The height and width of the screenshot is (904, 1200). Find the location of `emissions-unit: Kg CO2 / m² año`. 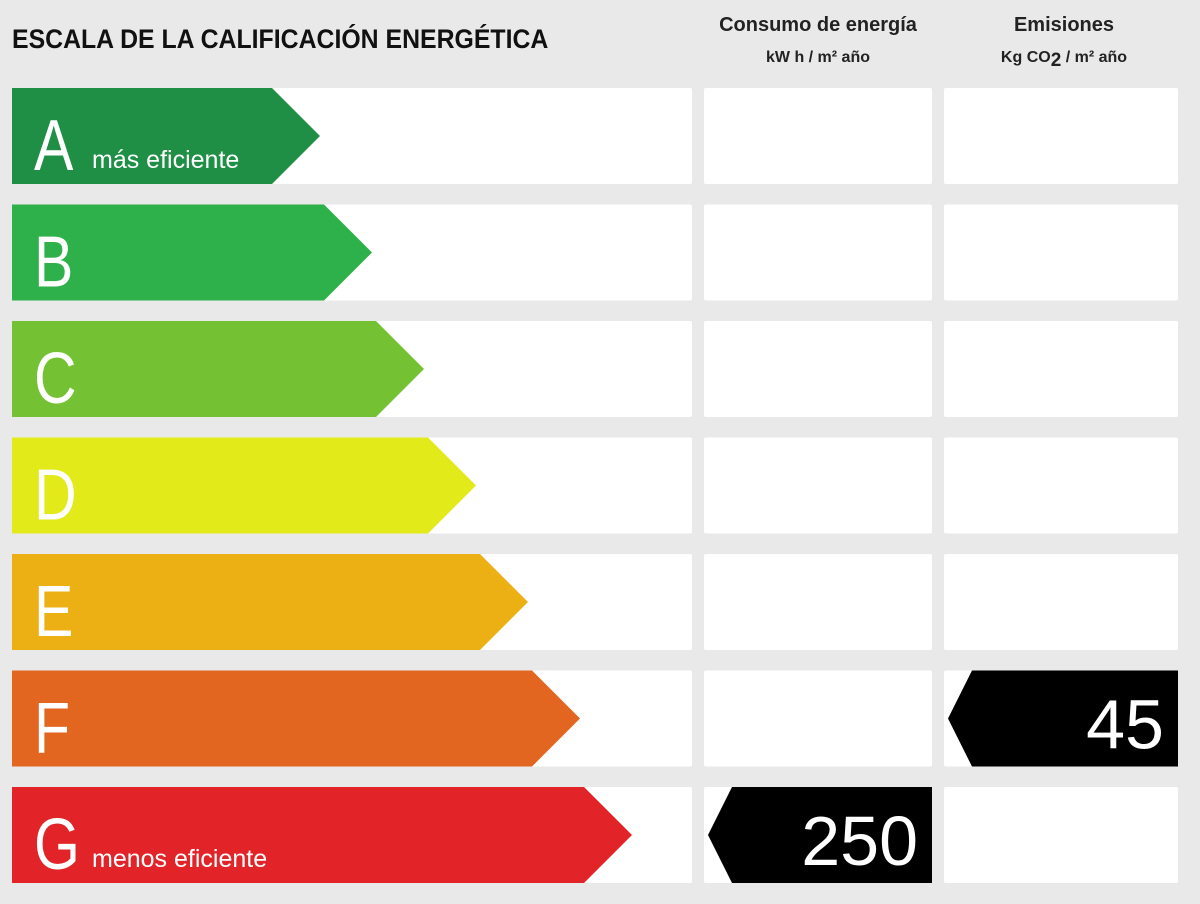

emissions-unit: Kg CO2 / m² año is located at coordinates (1064, 60).